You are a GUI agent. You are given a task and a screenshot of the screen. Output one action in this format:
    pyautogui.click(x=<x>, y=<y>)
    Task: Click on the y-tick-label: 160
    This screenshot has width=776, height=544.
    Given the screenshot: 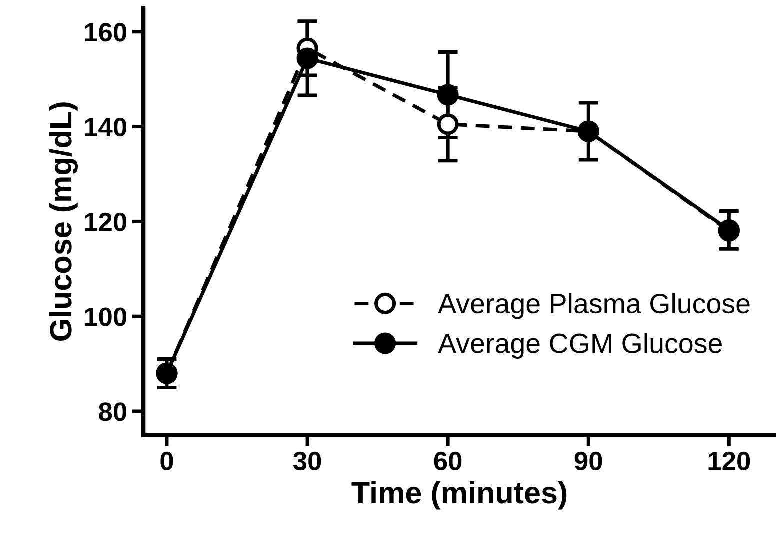 What is the action you would take?
    pyautogui.click(x=106, y=32)
    